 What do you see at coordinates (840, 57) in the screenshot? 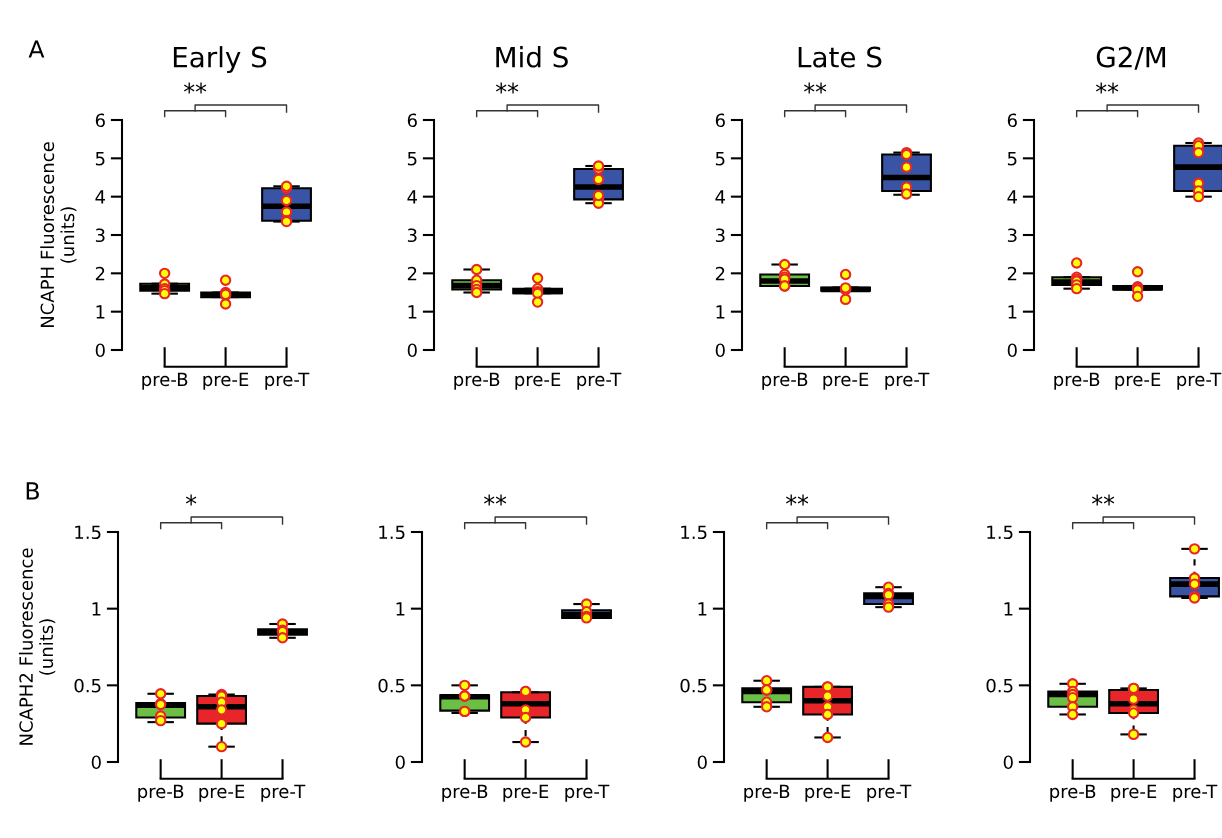
I see `chart-title: Late S` at bounding box center [840, 57].